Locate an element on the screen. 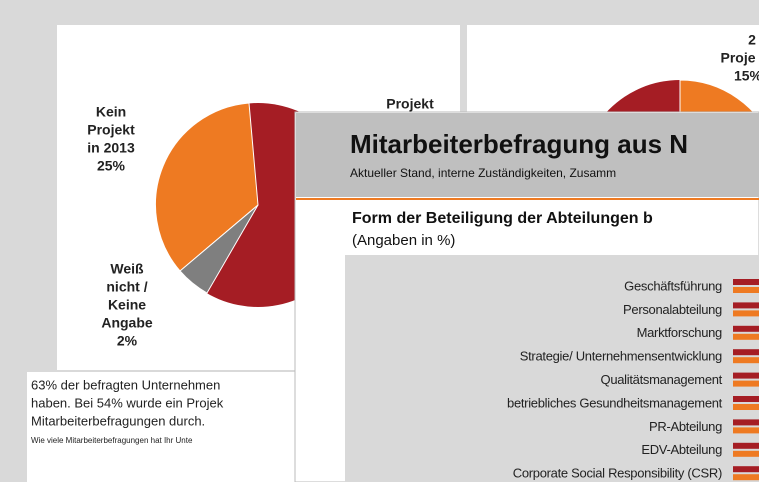 The height and width of the screenshot is (482, 759). left-text-panel is located at coordinates (167, 427).